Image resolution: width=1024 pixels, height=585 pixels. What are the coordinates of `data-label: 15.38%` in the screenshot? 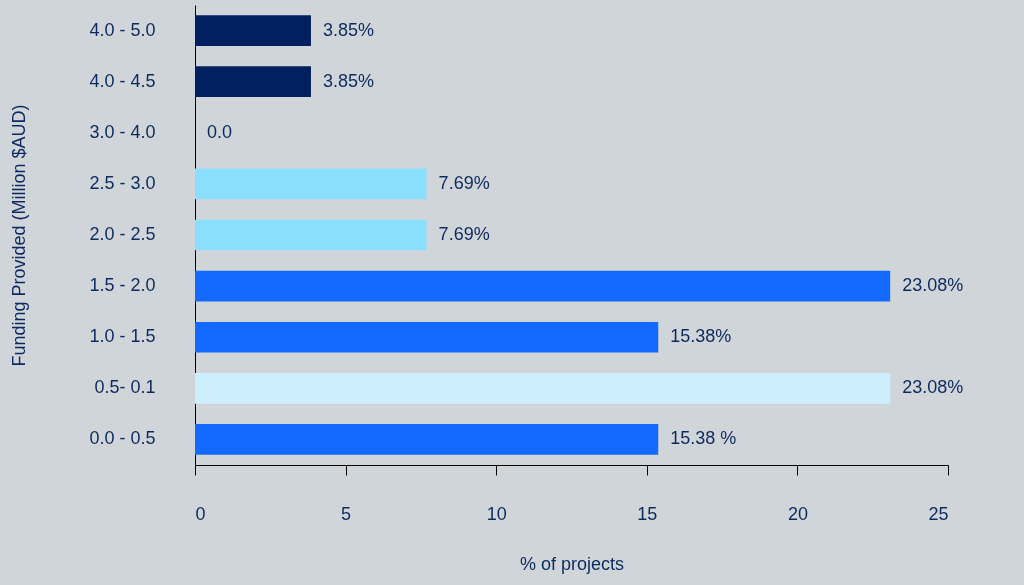 It's located at (701, 336).